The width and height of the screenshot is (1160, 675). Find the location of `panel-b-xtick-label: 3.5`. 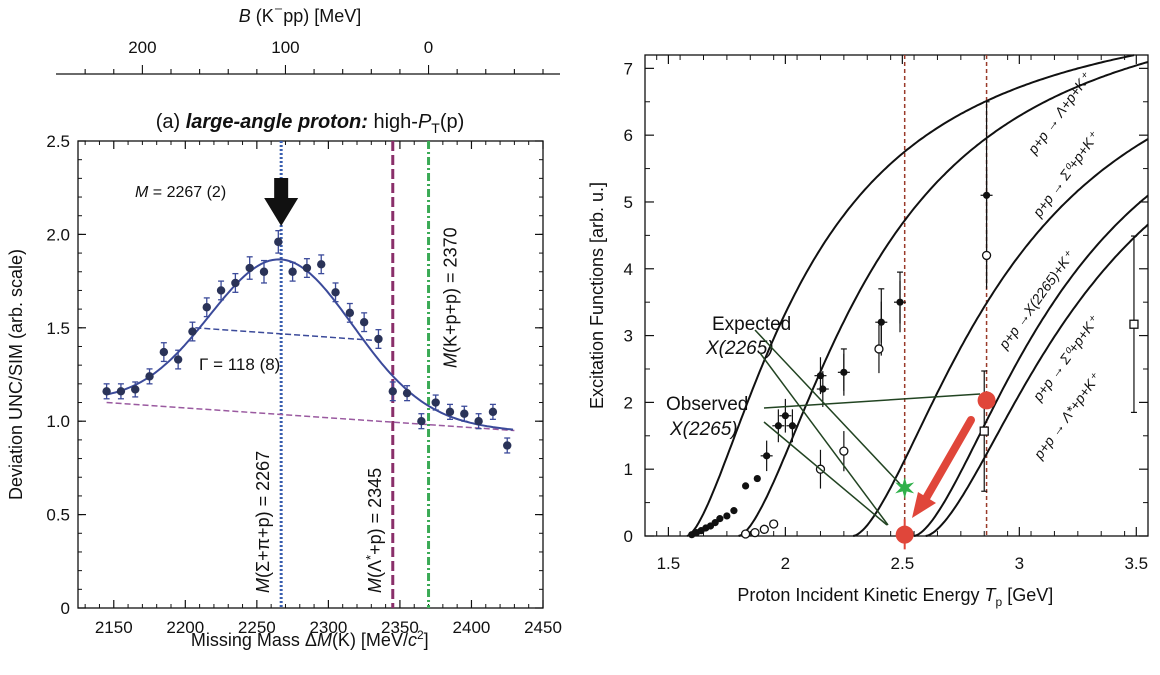

panel-b-xtick-label: 3.5 is located at coordinates (1136, 563).